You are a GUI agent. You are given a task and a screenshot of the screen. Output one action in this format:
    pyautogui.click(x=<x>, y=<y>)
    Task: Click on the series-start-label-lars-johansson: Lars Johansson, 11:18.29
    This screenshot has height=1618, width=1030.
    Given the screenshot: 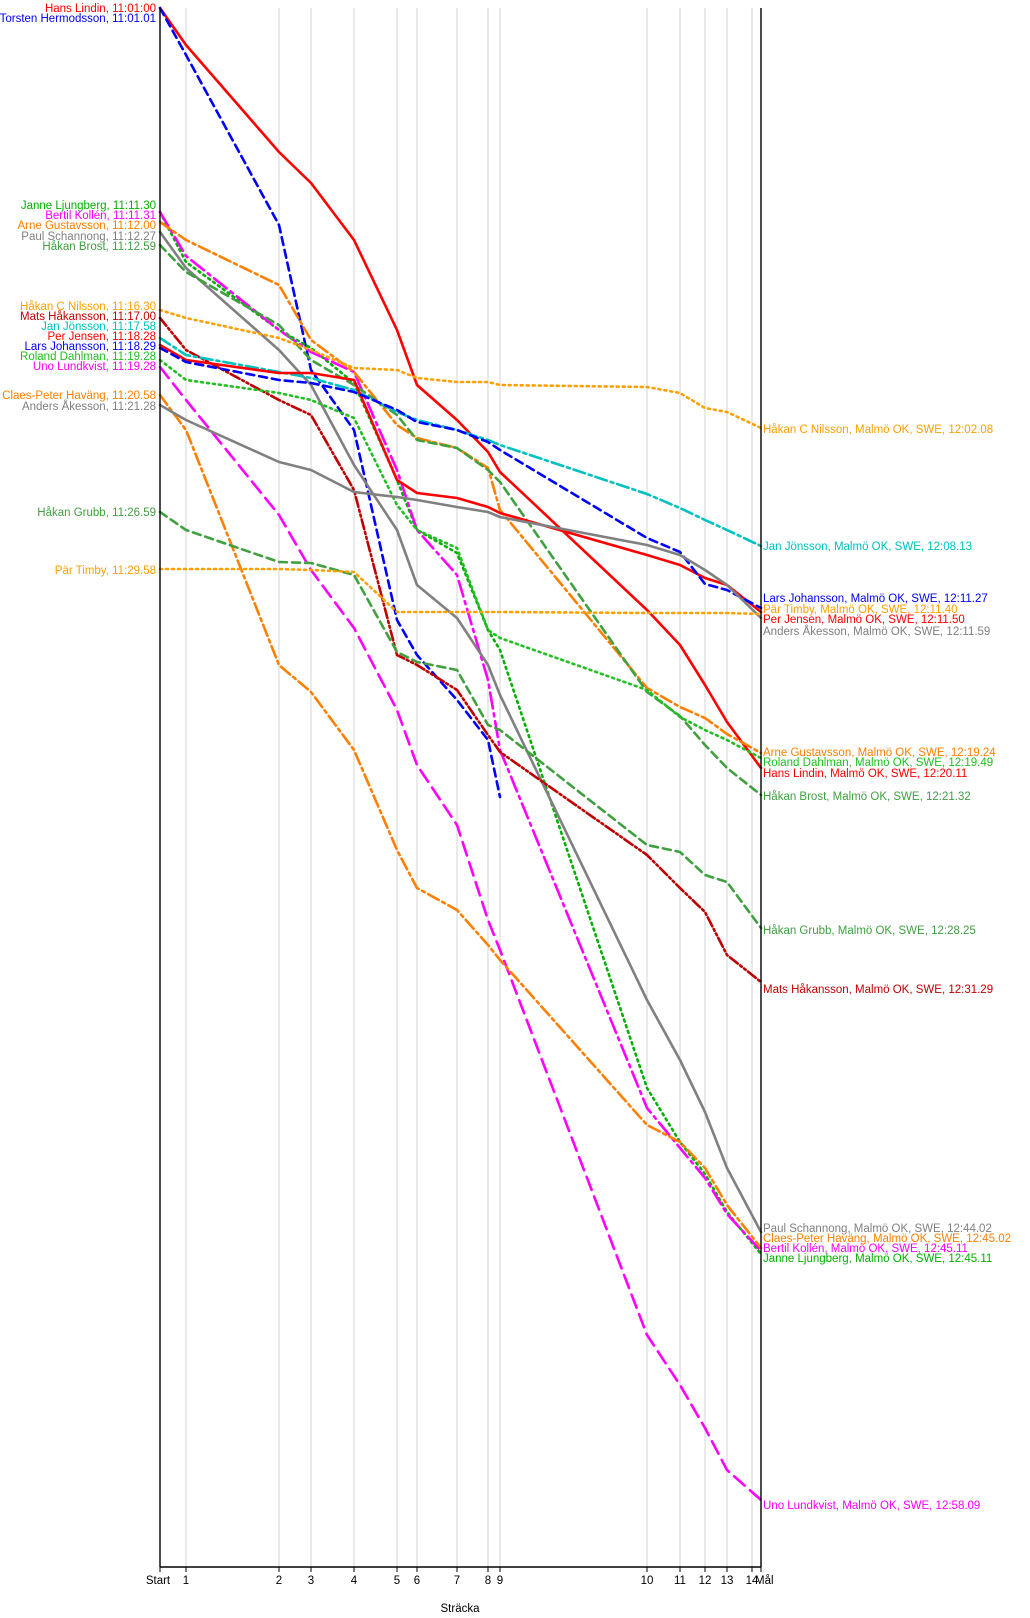 What is the action you would take?
    pyautogui.click(x=91, y=347)
    